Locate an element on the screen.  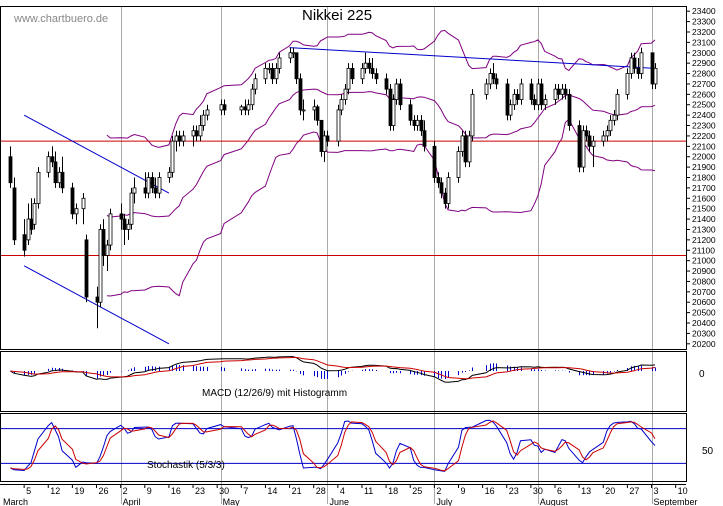
month-label: September is located at coordinates (676, 501).